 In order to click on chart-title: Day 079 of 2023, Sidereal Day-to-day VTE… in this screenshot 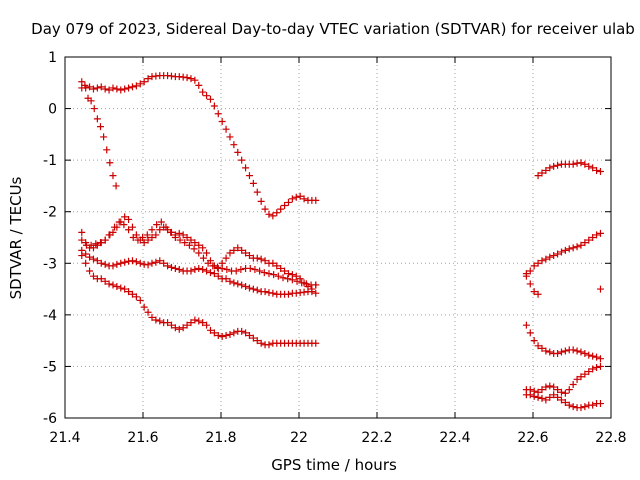, I will do `click(333, 29)`.